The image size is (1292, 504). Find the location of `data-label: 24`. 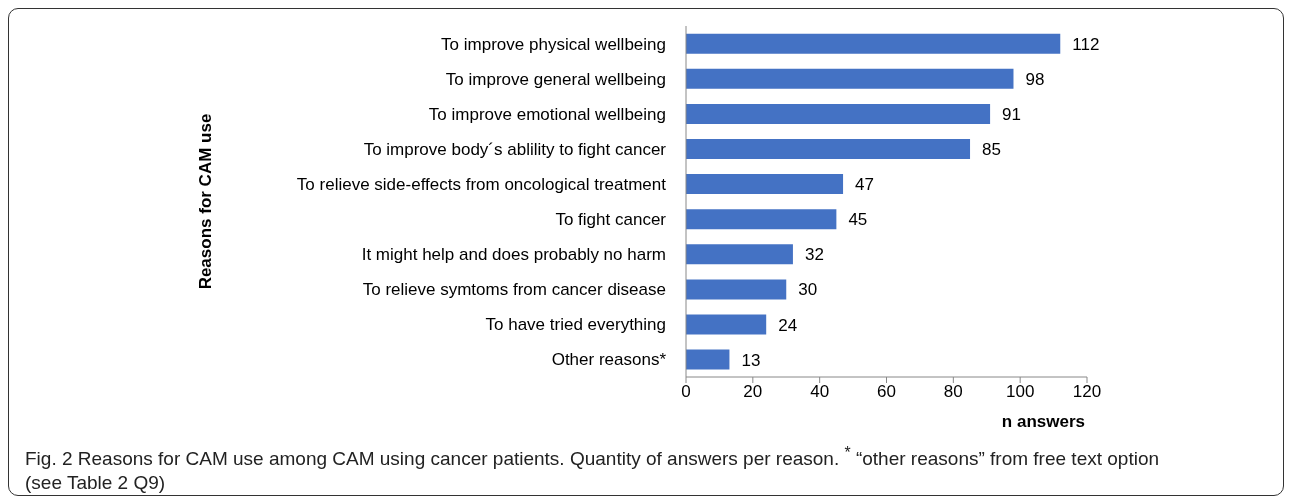

data-label: 24 is located at coordinates (788, 325).